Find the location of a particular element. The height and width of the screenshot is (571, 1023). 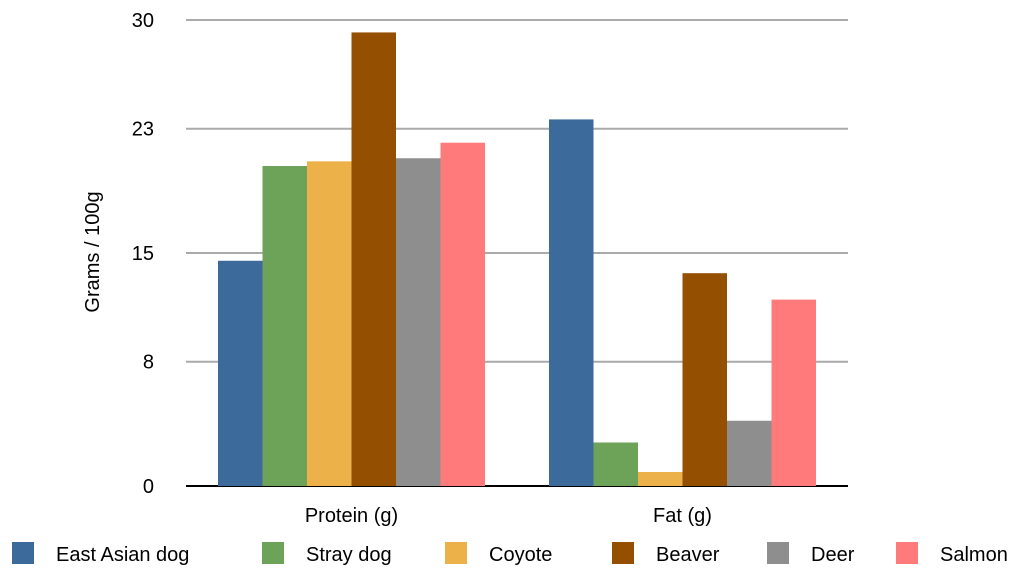

y-tick-label: 8 is located at coordinates (148, 363).